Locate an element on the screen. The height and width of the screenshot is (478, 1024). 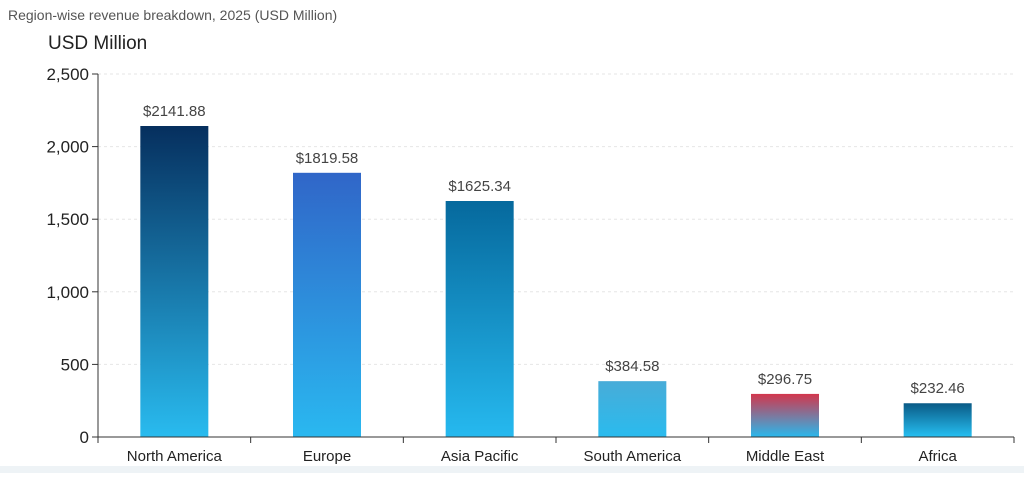
x-tick-label: South America is located at coordinates (633, 456).